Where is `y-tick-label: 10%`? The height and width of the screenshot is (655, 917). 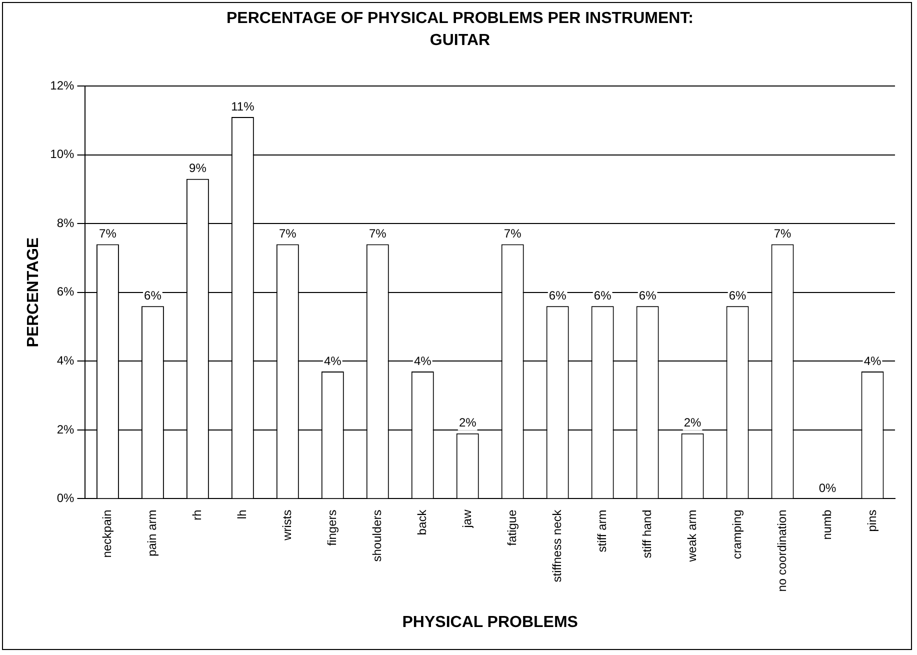
y-tick-label: 10% is located at coordinates (62, 154).